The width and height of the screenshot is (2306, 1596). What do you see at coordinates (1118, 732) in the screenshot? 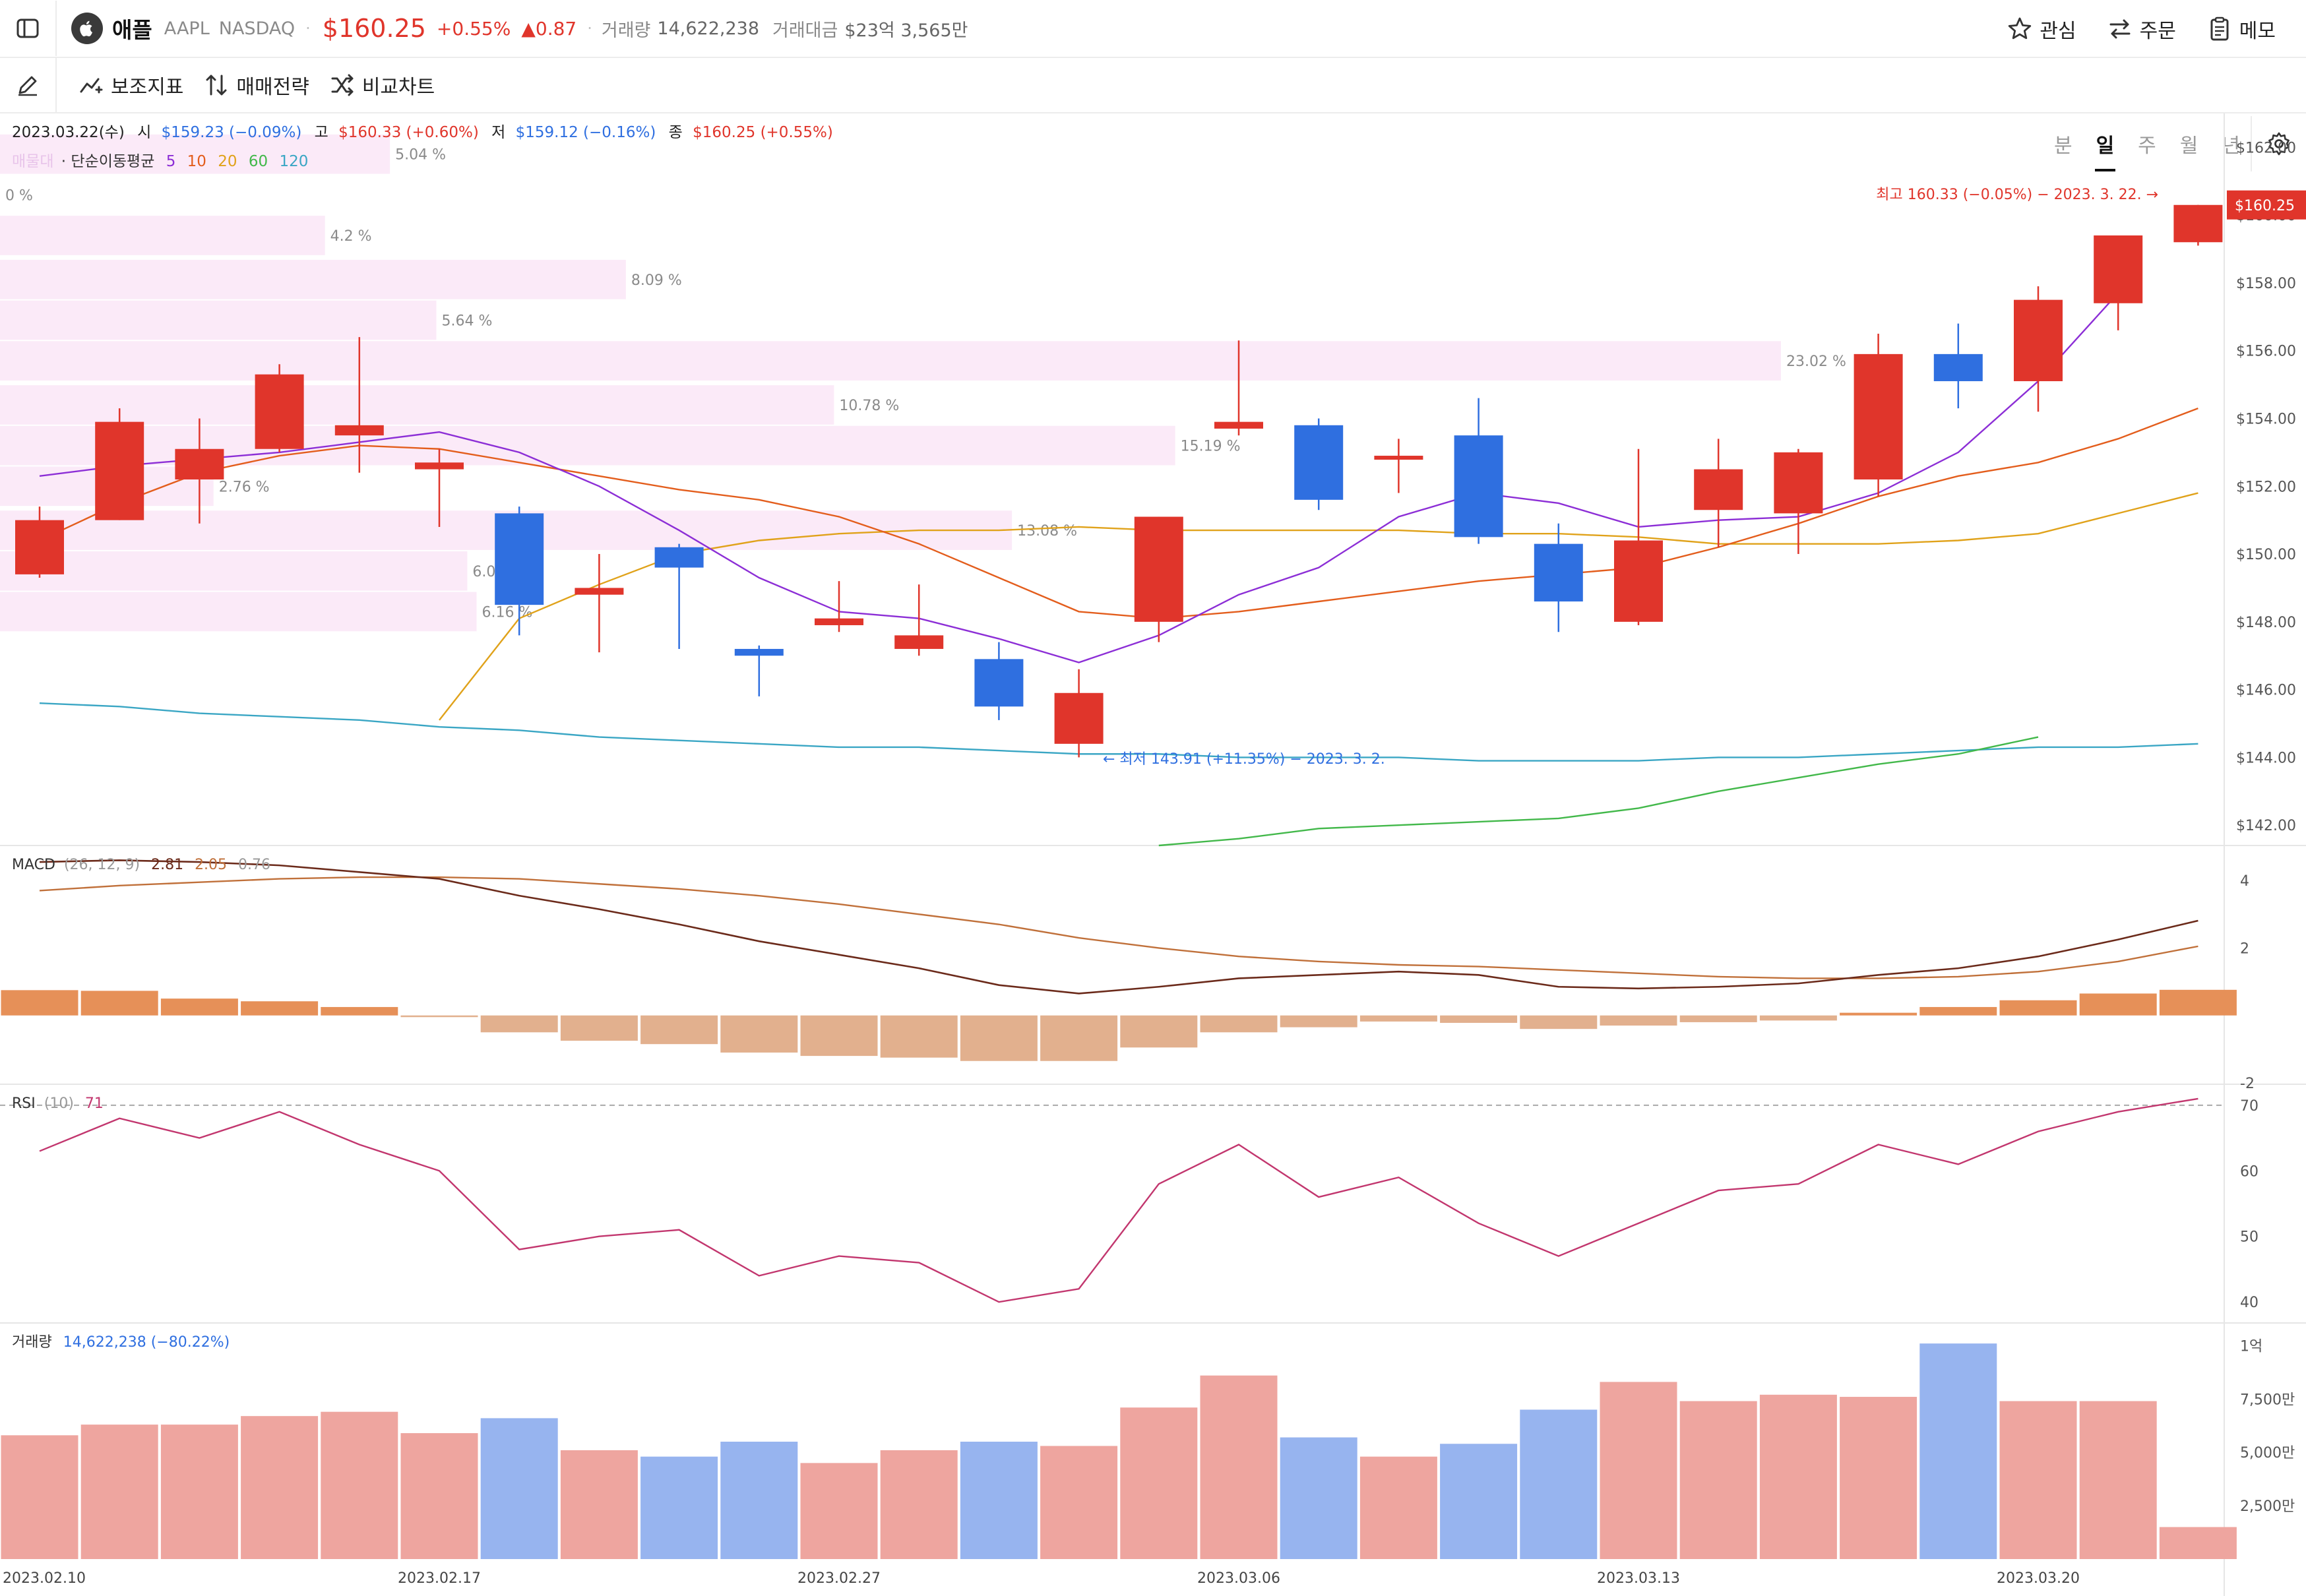
I see `ma120-line` at bounding box center [1118, 732].